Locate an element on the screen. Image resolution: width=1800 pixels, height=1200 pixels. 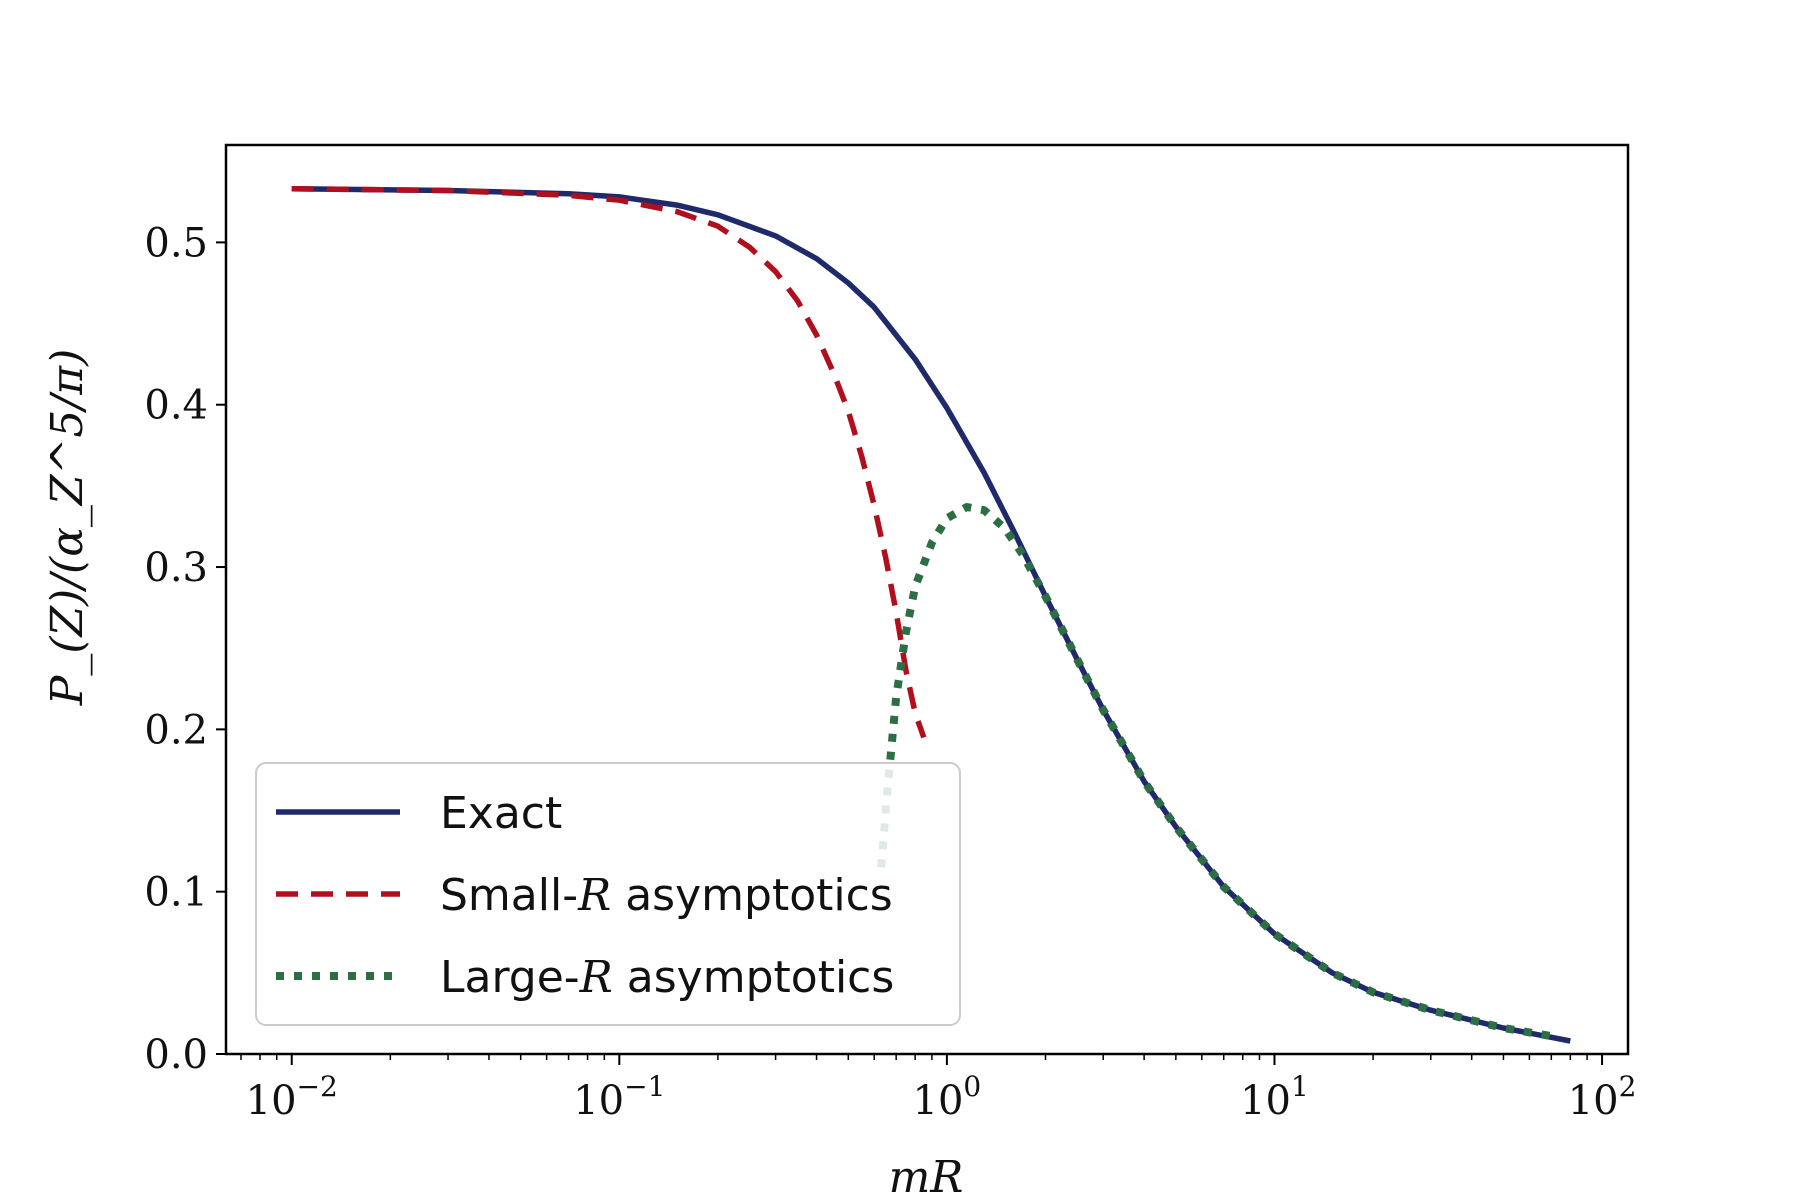
x-tick-label: 10⁻¹ is located at coordinates (619, 1097).